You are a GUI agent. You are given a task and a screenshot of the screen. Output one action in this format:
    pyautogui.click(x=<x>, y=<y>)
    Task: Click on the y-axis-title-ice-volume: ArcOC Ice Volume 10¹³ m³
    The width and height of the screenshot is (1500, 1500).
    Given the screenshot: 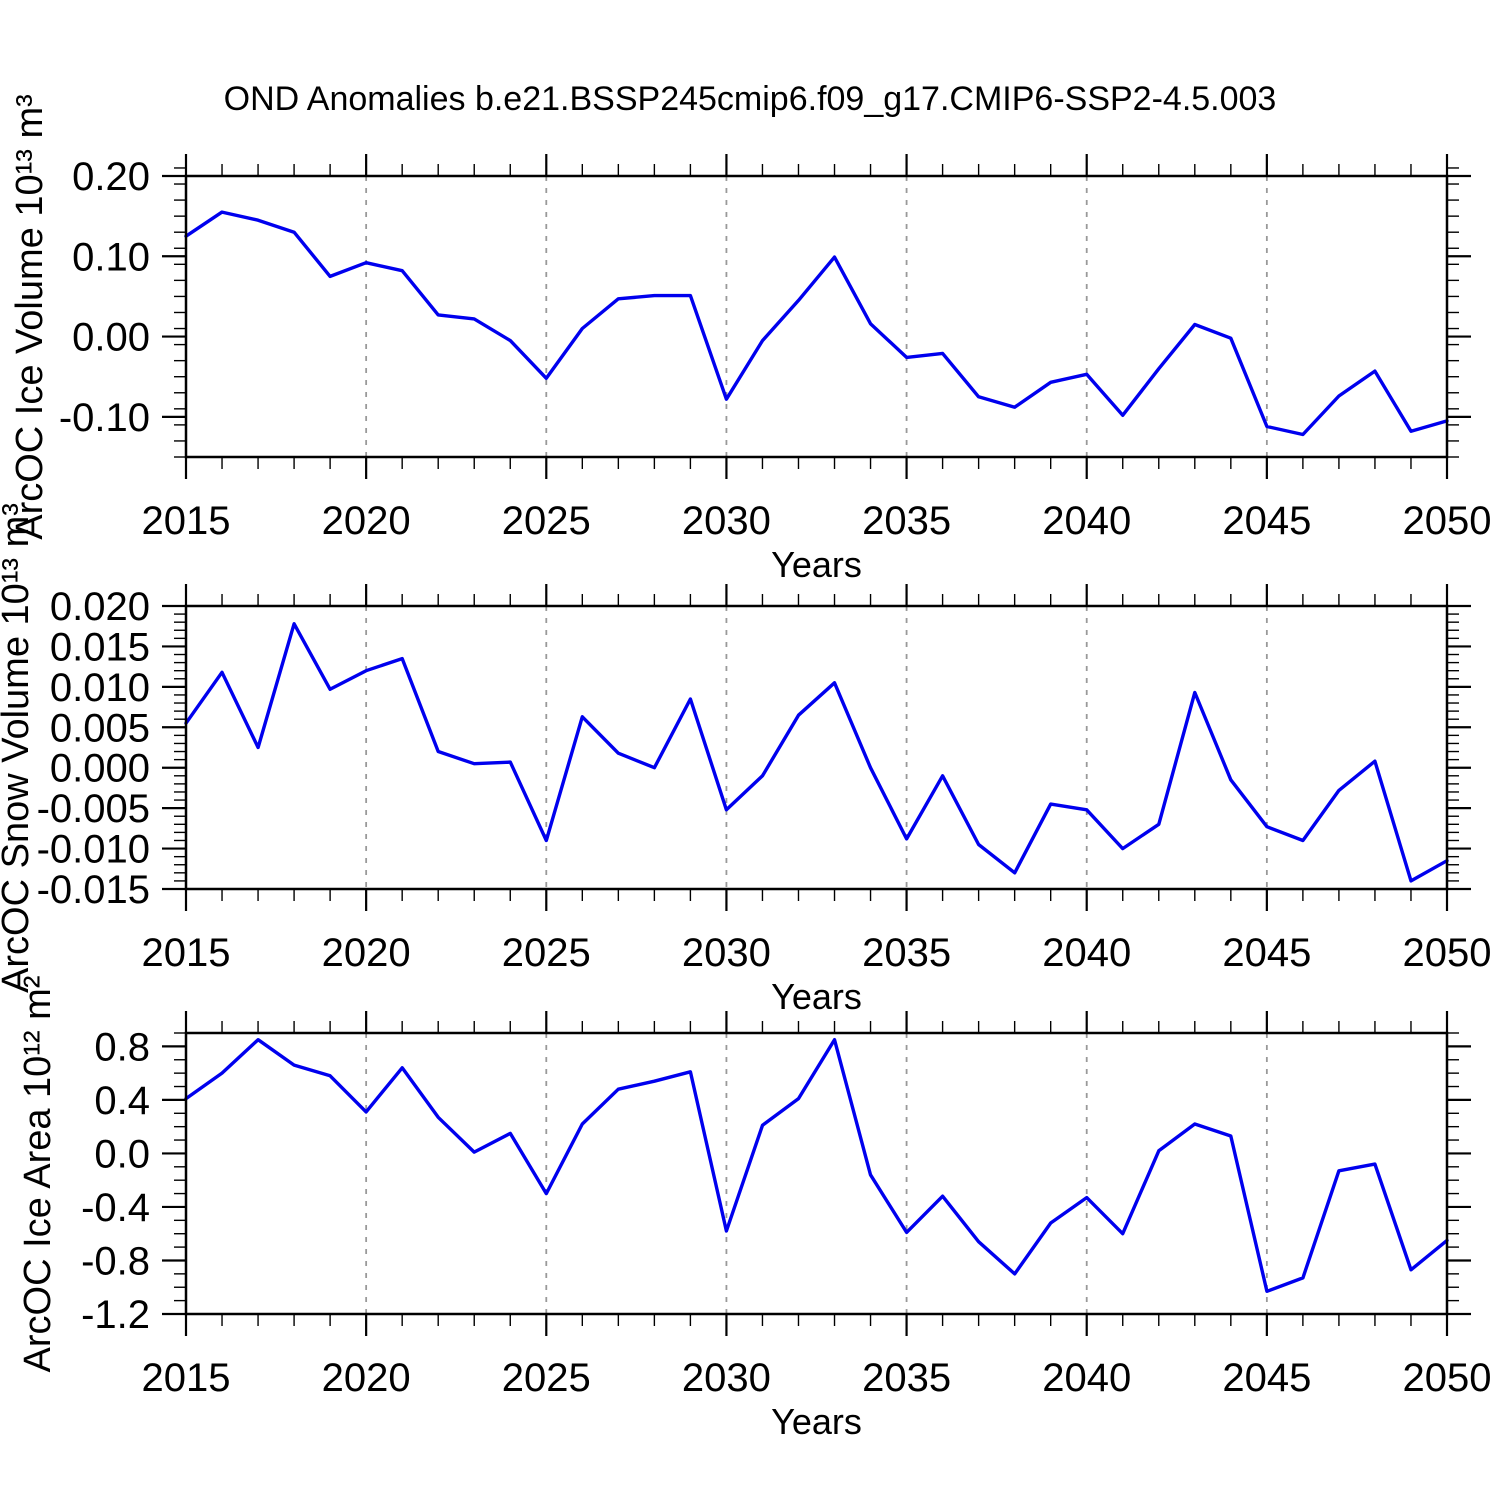 What is the action you would take?
    pyautogui.click(x=30, y=316)
    